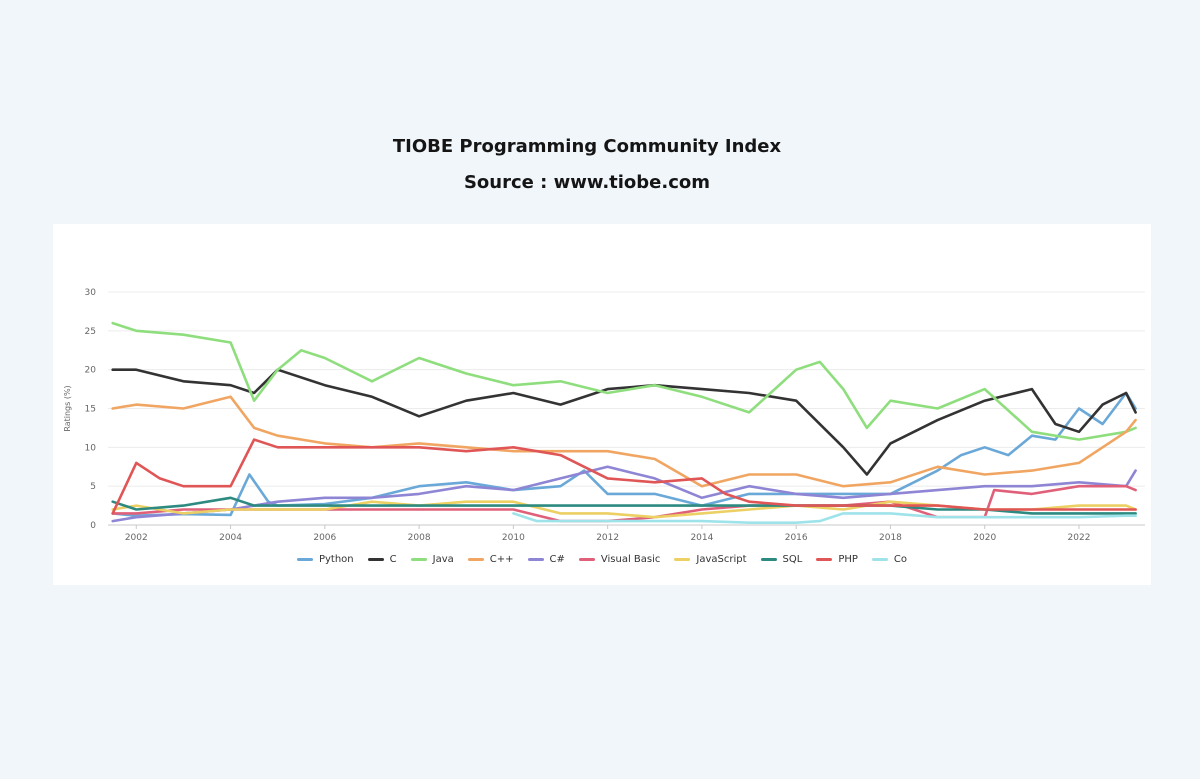 Image resolution: width=1200 pixels, height=779 pixels. Describe the element at coordinates (443, 559) in the screenshot. I see `legend-label: Java` at that location.